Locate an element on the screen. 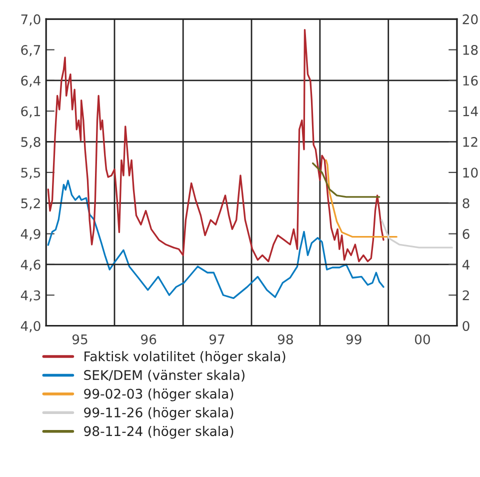 This screenshot has height=477, width=480. y2-tick-label: 8 is located at coordinates (466, 203).